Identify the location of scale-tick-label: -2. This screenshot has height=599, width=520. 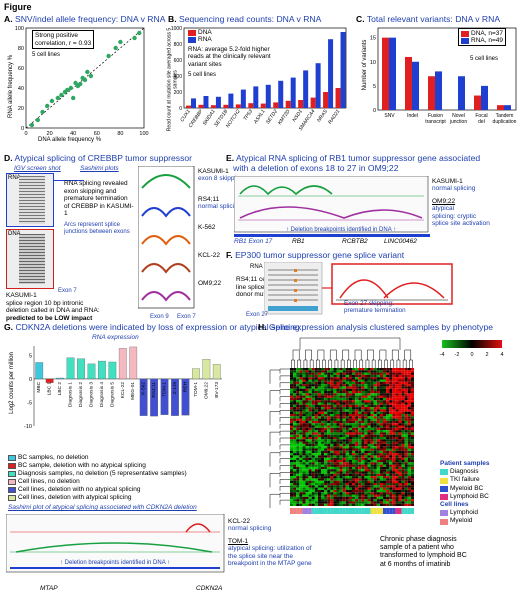
(457, 355).